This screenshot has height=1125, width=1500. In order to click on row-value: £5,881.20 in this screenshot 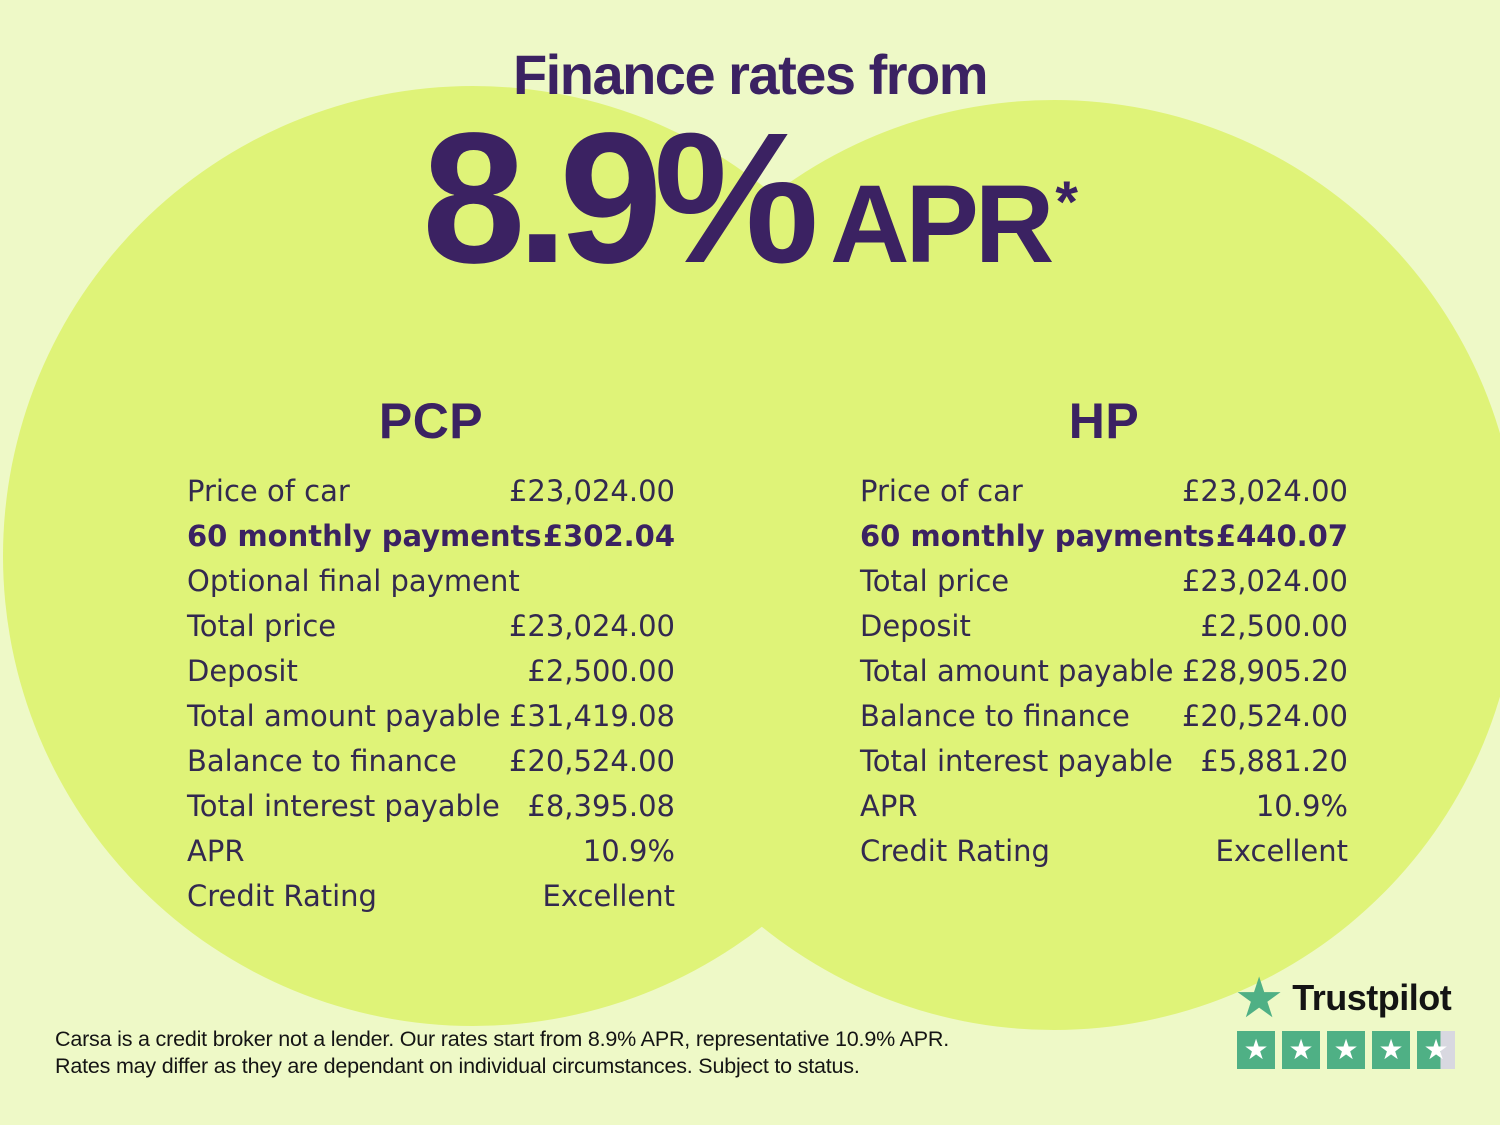, I will do `click(1274, 760)`.